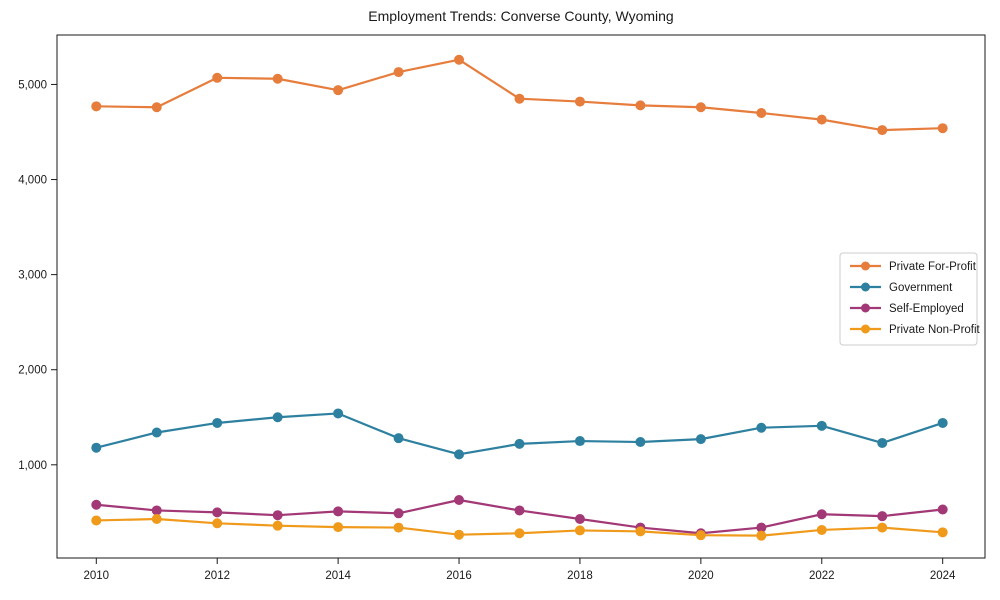 The height and width of the screenshot is (600, 1000). Describe the element at coordinates (217, 523) in the screenshot. I see `data-point-private-non-profit-2012` at that location.